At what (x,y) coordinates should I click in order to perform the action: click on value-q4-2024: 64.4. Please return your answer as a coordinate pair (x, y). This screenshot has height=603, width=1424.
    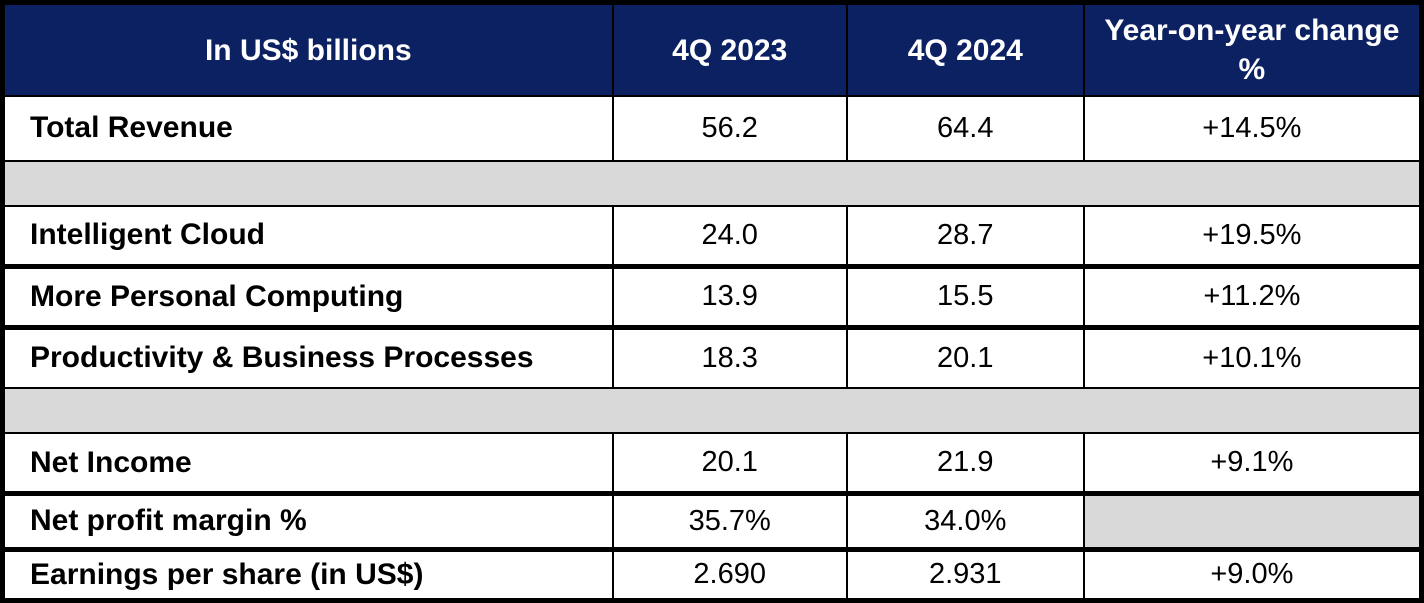
    Looking at the image, I should click on (965, 128).